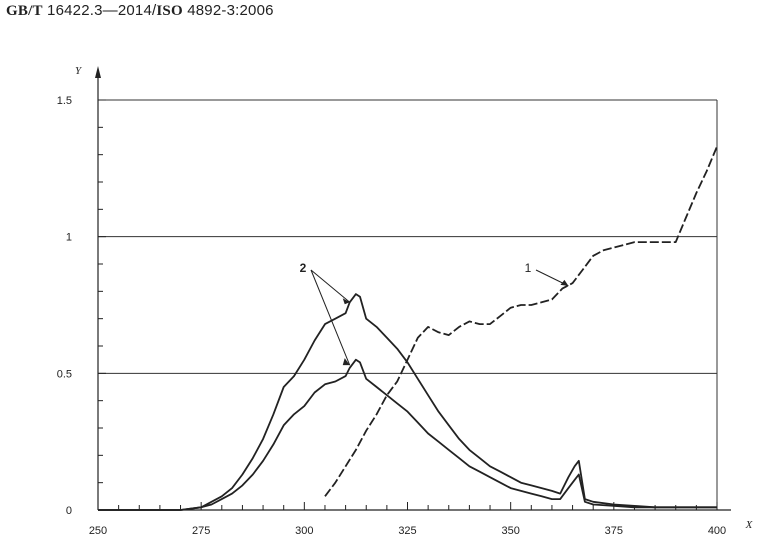 This screenshot has height=539, width=760. What do you see at coordinates (24, 11) in the screenshot?
I see `standard-prefix: GB/T` at bounding box center [24, 11].